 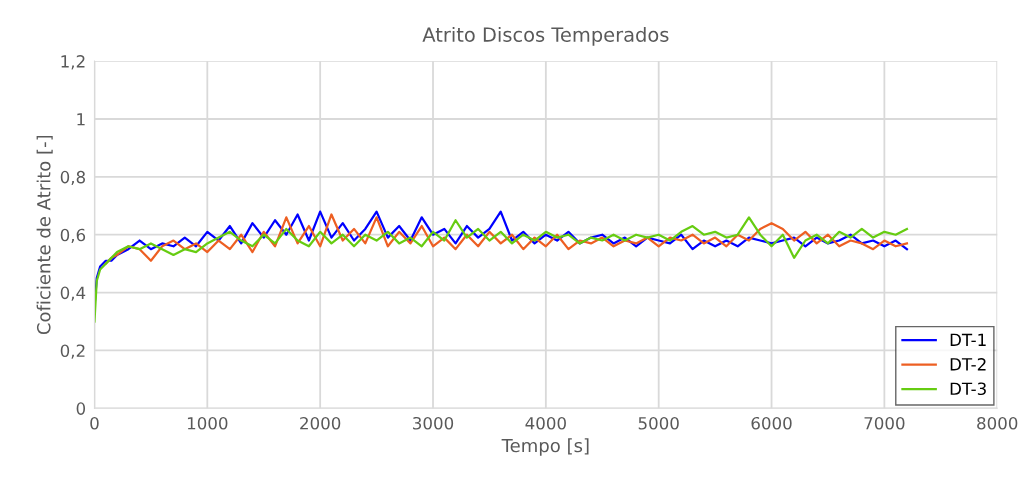 What do you see at coordinates (44, 235) in the screenshot?
I see `y-axis-title: Coficiente de Atrito [-]` at bounding box center [44, 235].